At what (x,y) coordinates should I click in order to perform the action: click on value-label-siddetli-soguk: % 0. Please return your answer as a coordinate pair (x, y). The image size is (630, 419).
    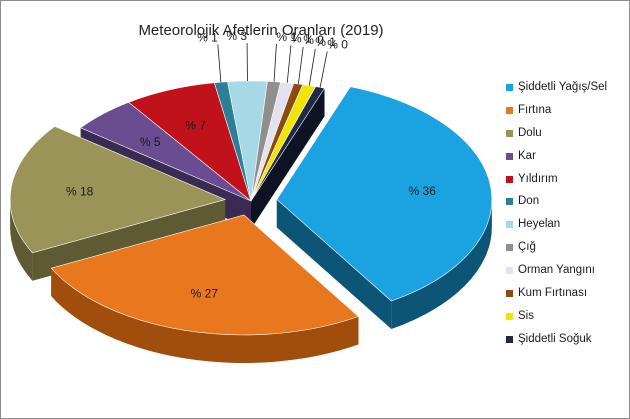
    Looking at the image, I should click on (337, 44).